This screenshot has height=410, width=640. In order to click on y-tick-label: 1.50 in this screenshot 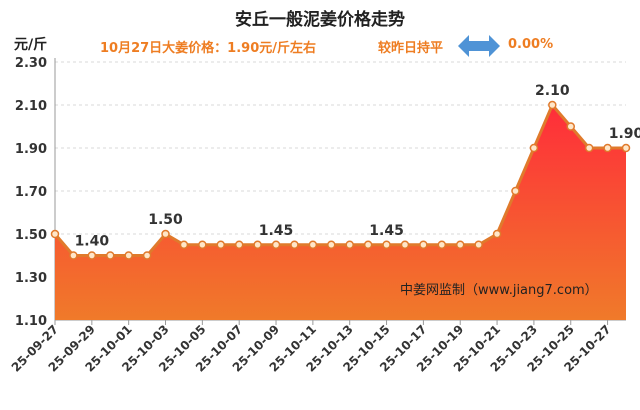, I will do `click(31, 235)`.